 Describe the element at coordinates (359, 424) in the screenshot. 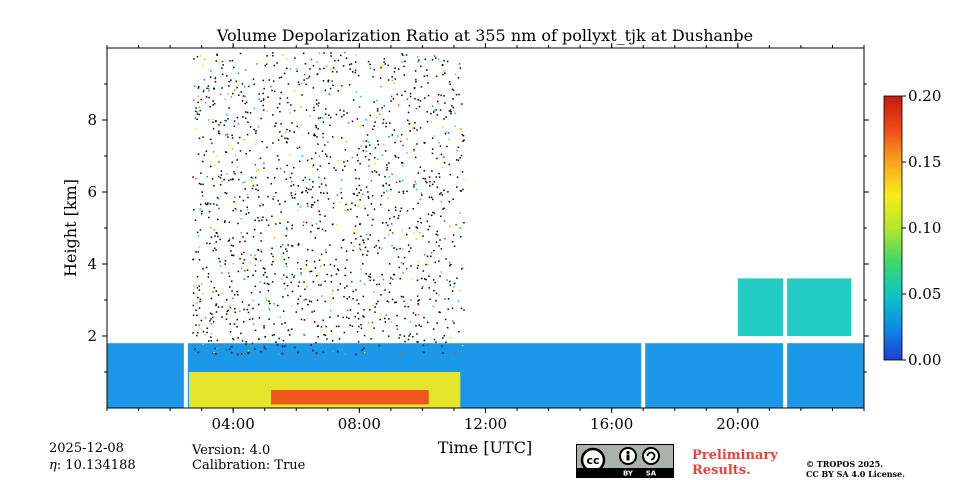

I see `x-tick-label: 08:00` at that location.